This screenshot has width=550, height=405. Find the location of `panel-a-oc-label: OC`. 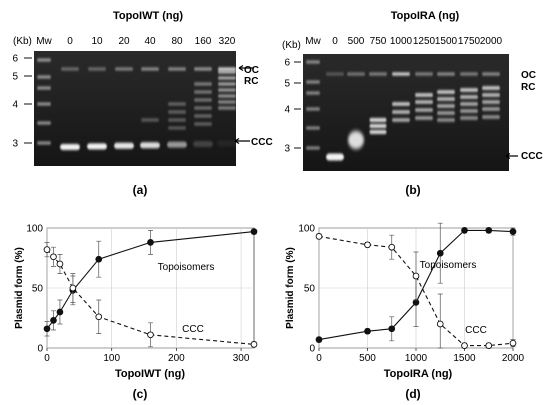

panel-a-oc-label: OC is located at coordinates (251, 70).